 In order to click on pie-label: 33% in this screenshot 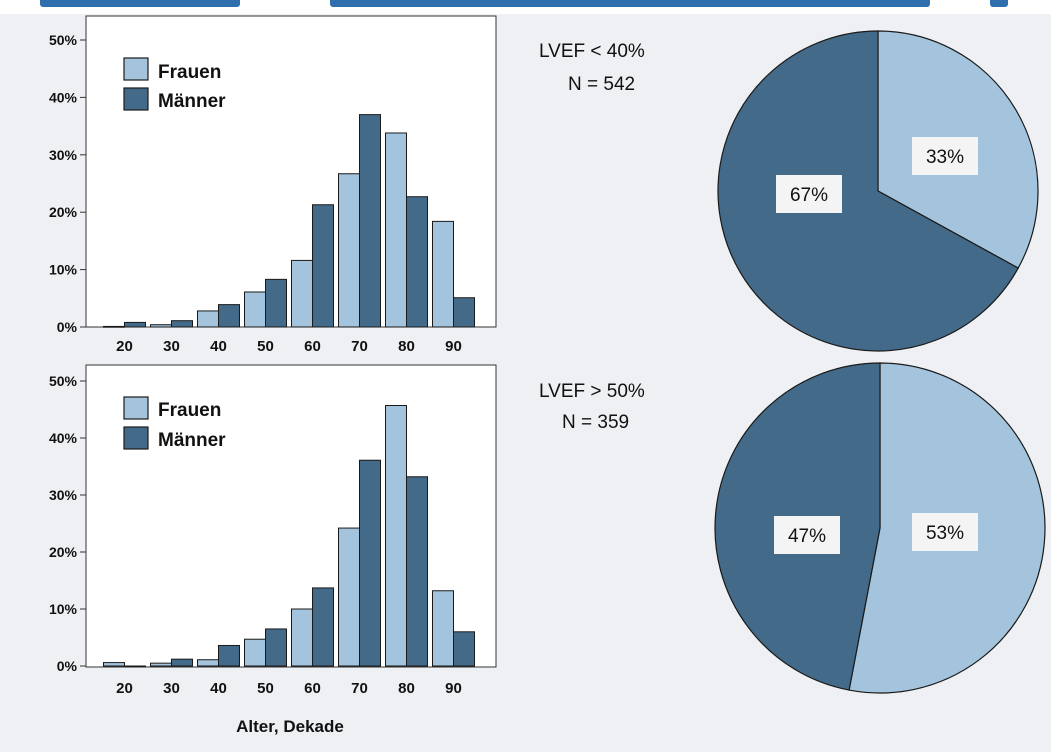, I will do `click(945, 157)`.